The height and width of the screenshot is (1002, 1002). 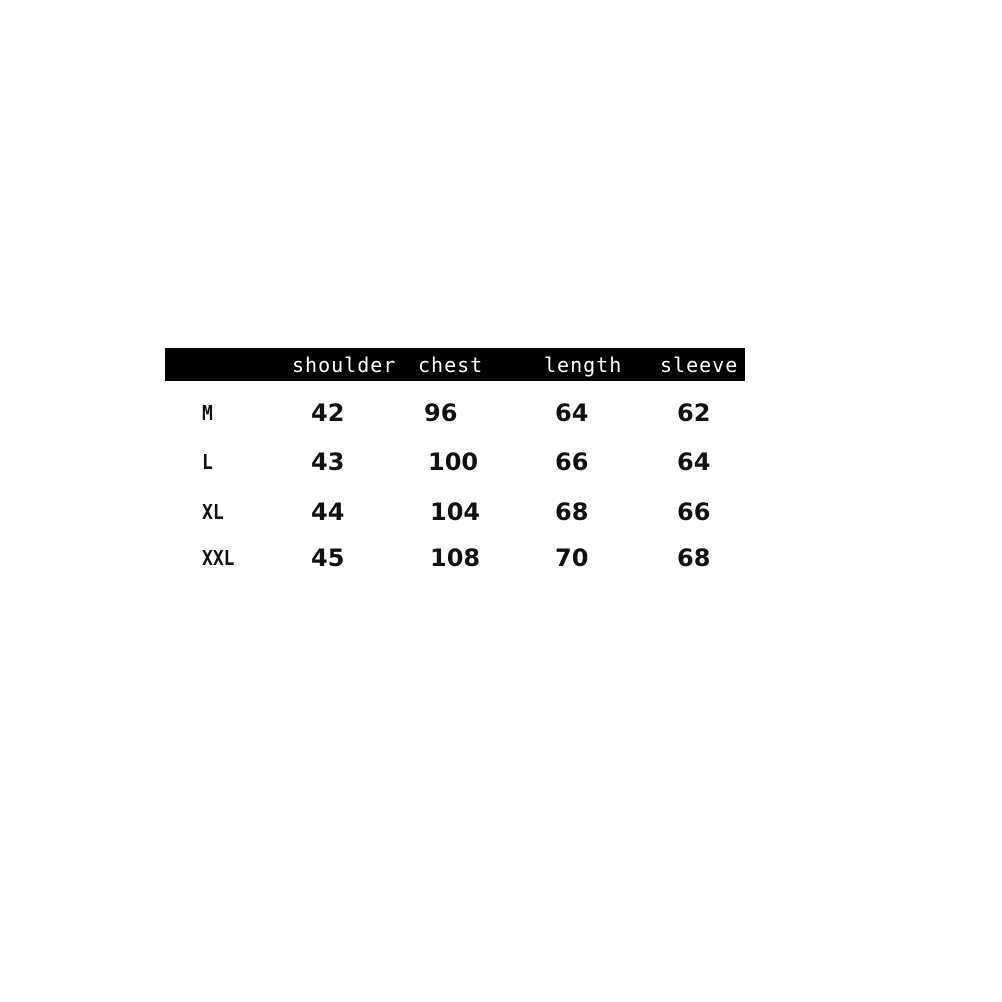 What do you see at coordinates (344, 365) in the screenshot?
I see `column-header-shoulder: shoulder` at bounding box center [344, 365].